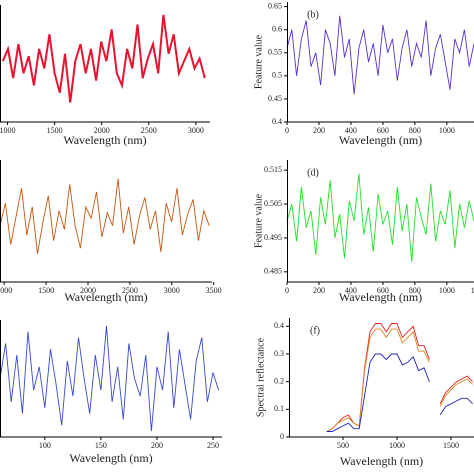  What do you see at coordinates (279, 408) in the screenshot?
I see `y-tick-label: 0.1` at bounding box center [279, 408].